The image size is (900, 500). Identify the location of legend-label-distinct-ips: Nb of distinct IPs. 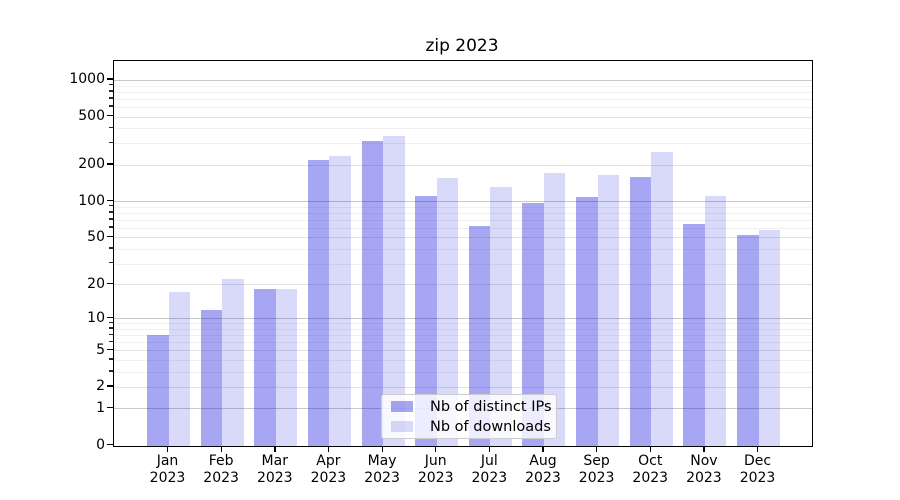
(491, 406).